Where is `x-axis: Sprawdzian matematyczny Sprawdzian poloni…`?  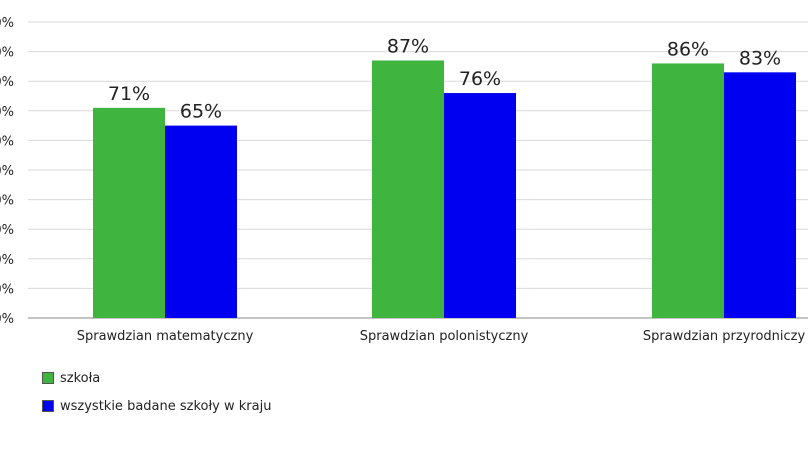 x-axis: Sprawdzian matematyczny Sprawdzian poloni… is located at coordinates (441, 336).